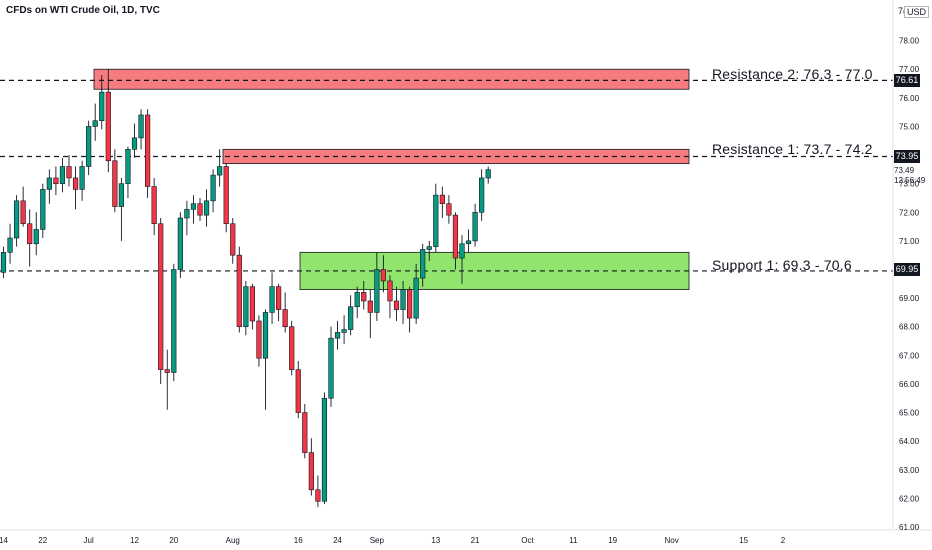  Describe the element at coordinates (909, 41) in the screenshot. I see `price-tick-label: 78.00` at that location.